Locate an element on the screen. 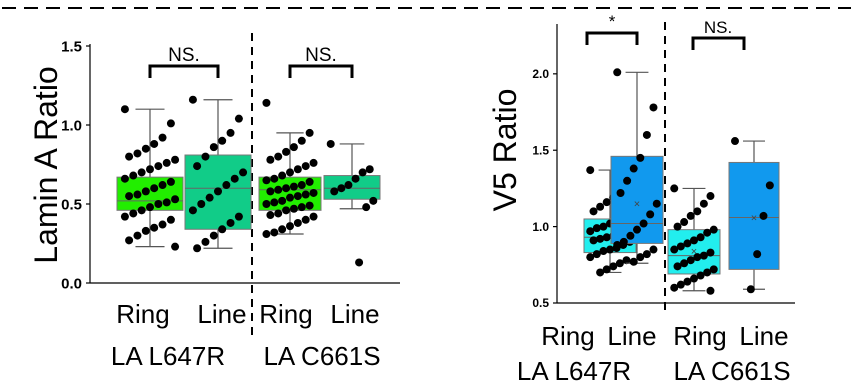 This screenshot has height=386, width=853. significance-bracket is located at coordinates (718, 43).